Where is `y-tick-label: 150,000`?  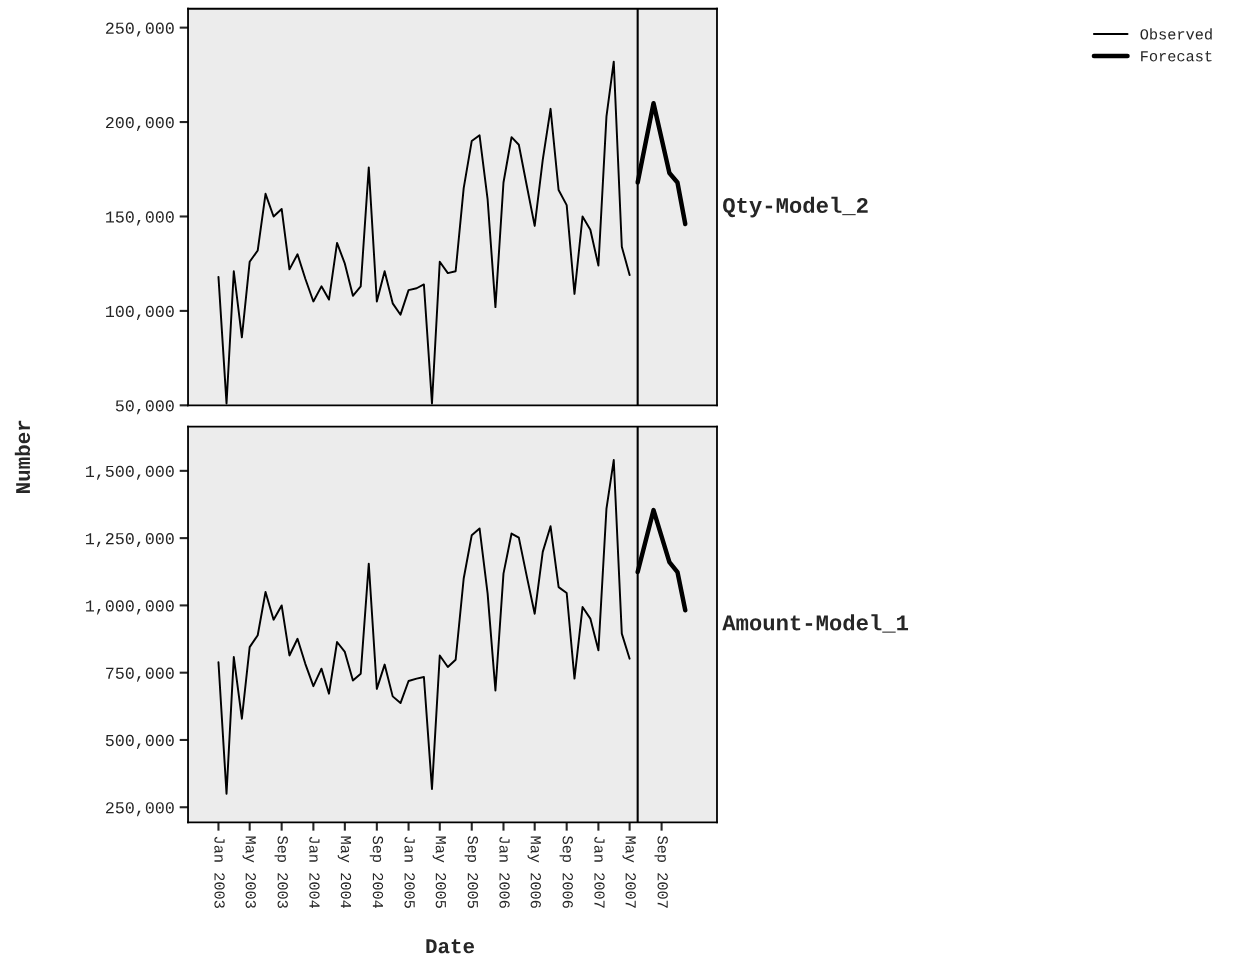 y-tick-label: 150,000 is located at coordinates (140, 218).